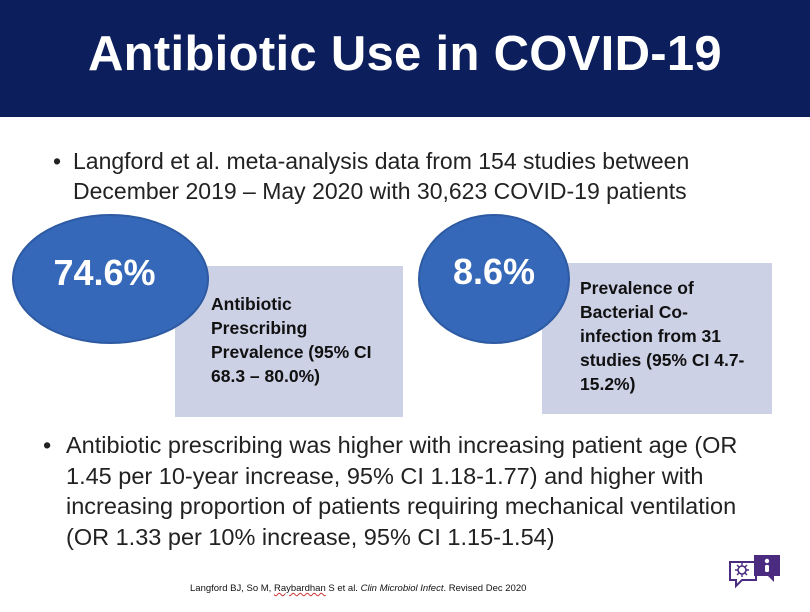 This screenshot has width=810, height=612. Describe the element at coordinates (662, 372) in the screenshot. I see `coinfection-prevalence-ci: (95% CI 4.7-15.2%)` at that location.